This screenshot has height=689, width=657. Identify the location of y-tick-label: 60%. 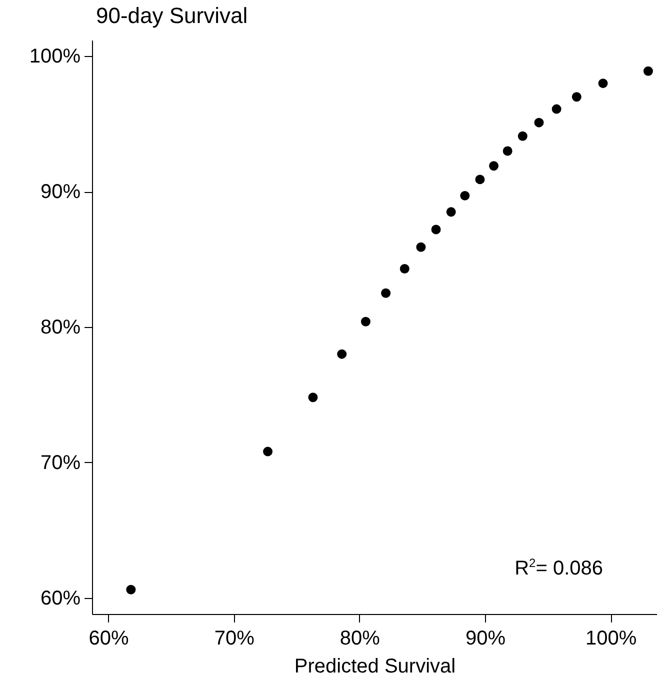
(60, 598).